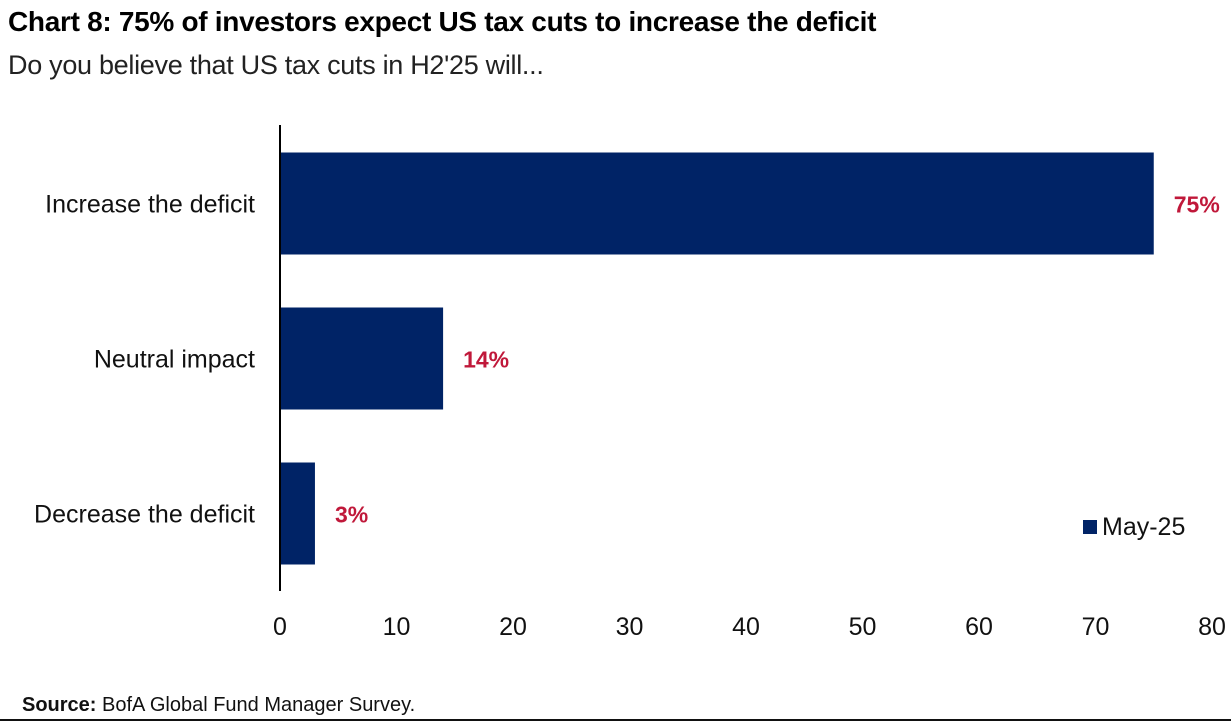 The height and width of the screenshot is (722, 1231). What do you see at coordinates (979, 627) in the screenshot?
I see `x-tick-label: 60` at bounding box center [979, 627].